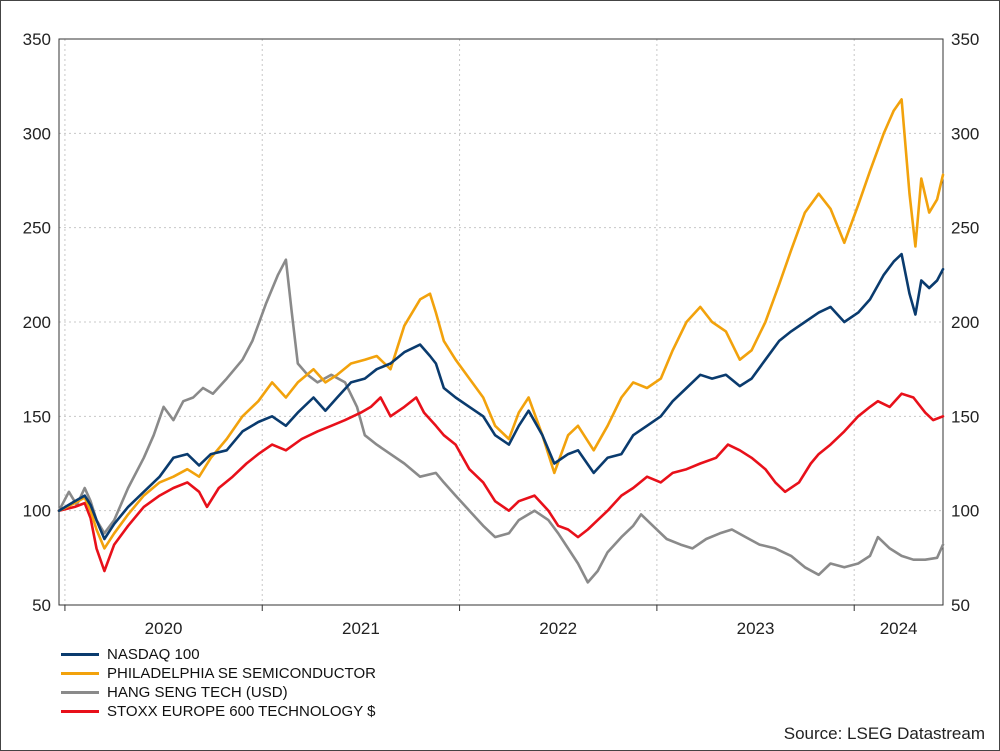 The height and width of the screenshot is (751, 1000). I want to click on legend-item: STOXX EUROPE 600 TECHNOLOGY $, so click(218, 711).